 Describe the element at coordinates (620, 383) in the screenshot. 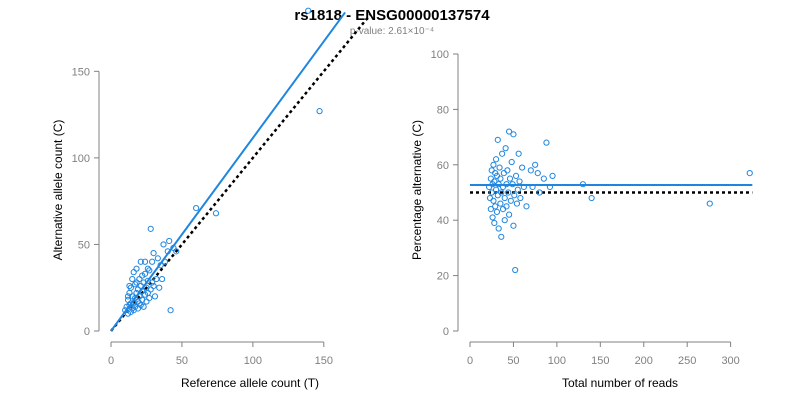

I see `x-axis-label: Total number of reads` at that location.